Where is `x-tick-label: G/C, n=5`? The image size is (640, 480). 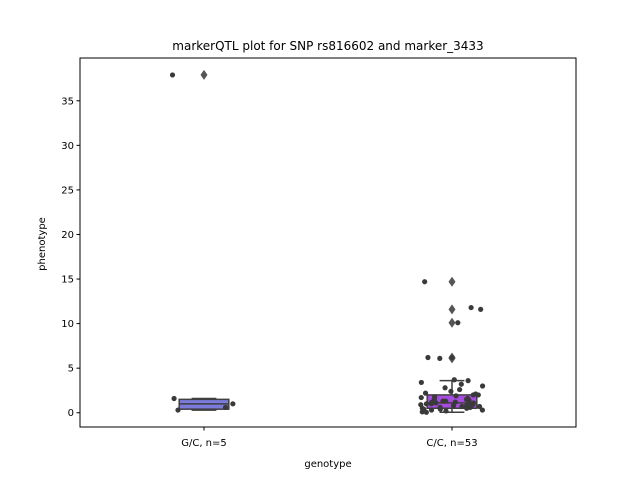 x-tick-label: G/C, n=5 is located at coordinates (204, 443).